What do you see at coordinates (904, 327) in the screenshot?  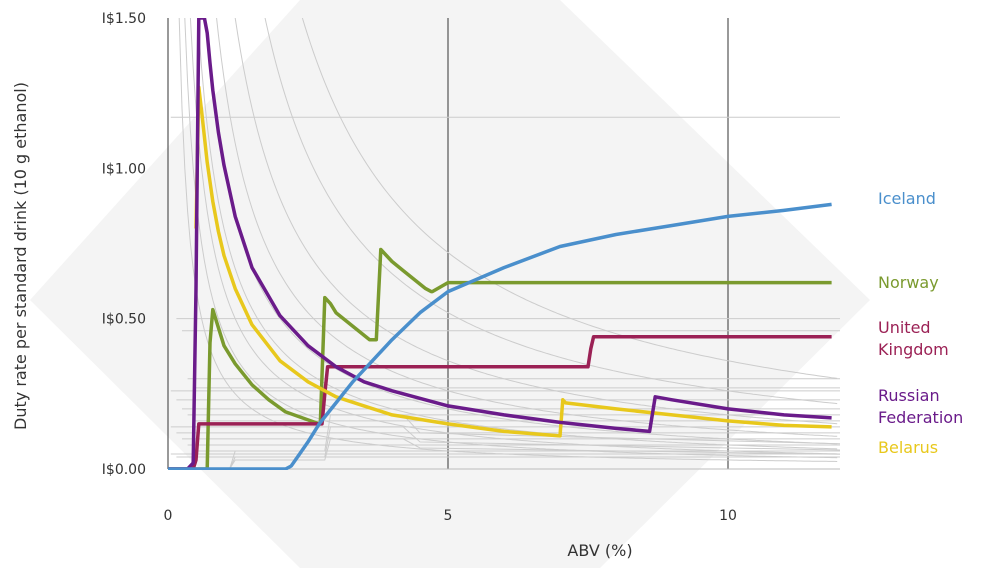 I see `series-label-united-kingdom: United` at bounding box center [904, 327].